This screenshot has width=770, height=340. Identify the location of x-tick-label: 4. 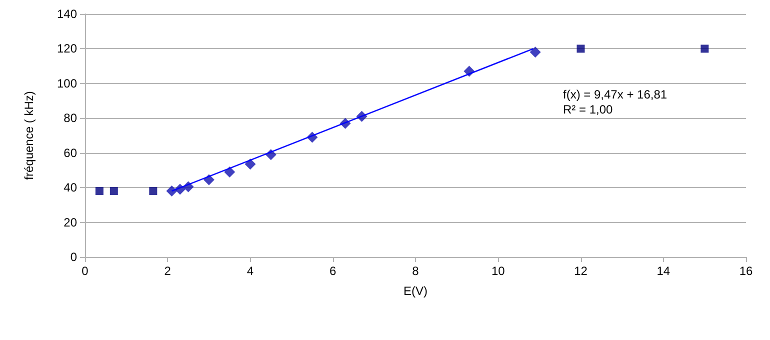
(250, 271).